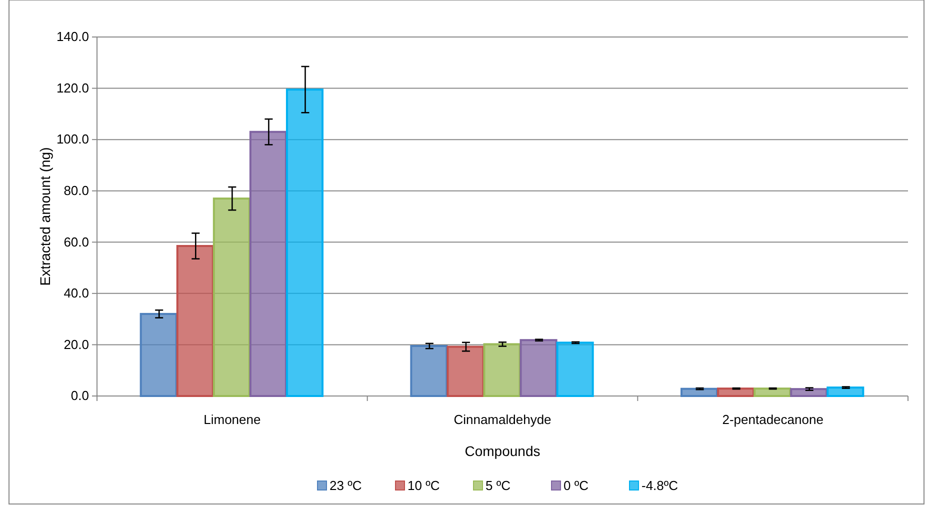 This screenshot has width=930, height=507. What do you see at coordinates (76, 242) in the screenshot?
I see `y-tick-label: 60.0` at bounding box center [76, 242].